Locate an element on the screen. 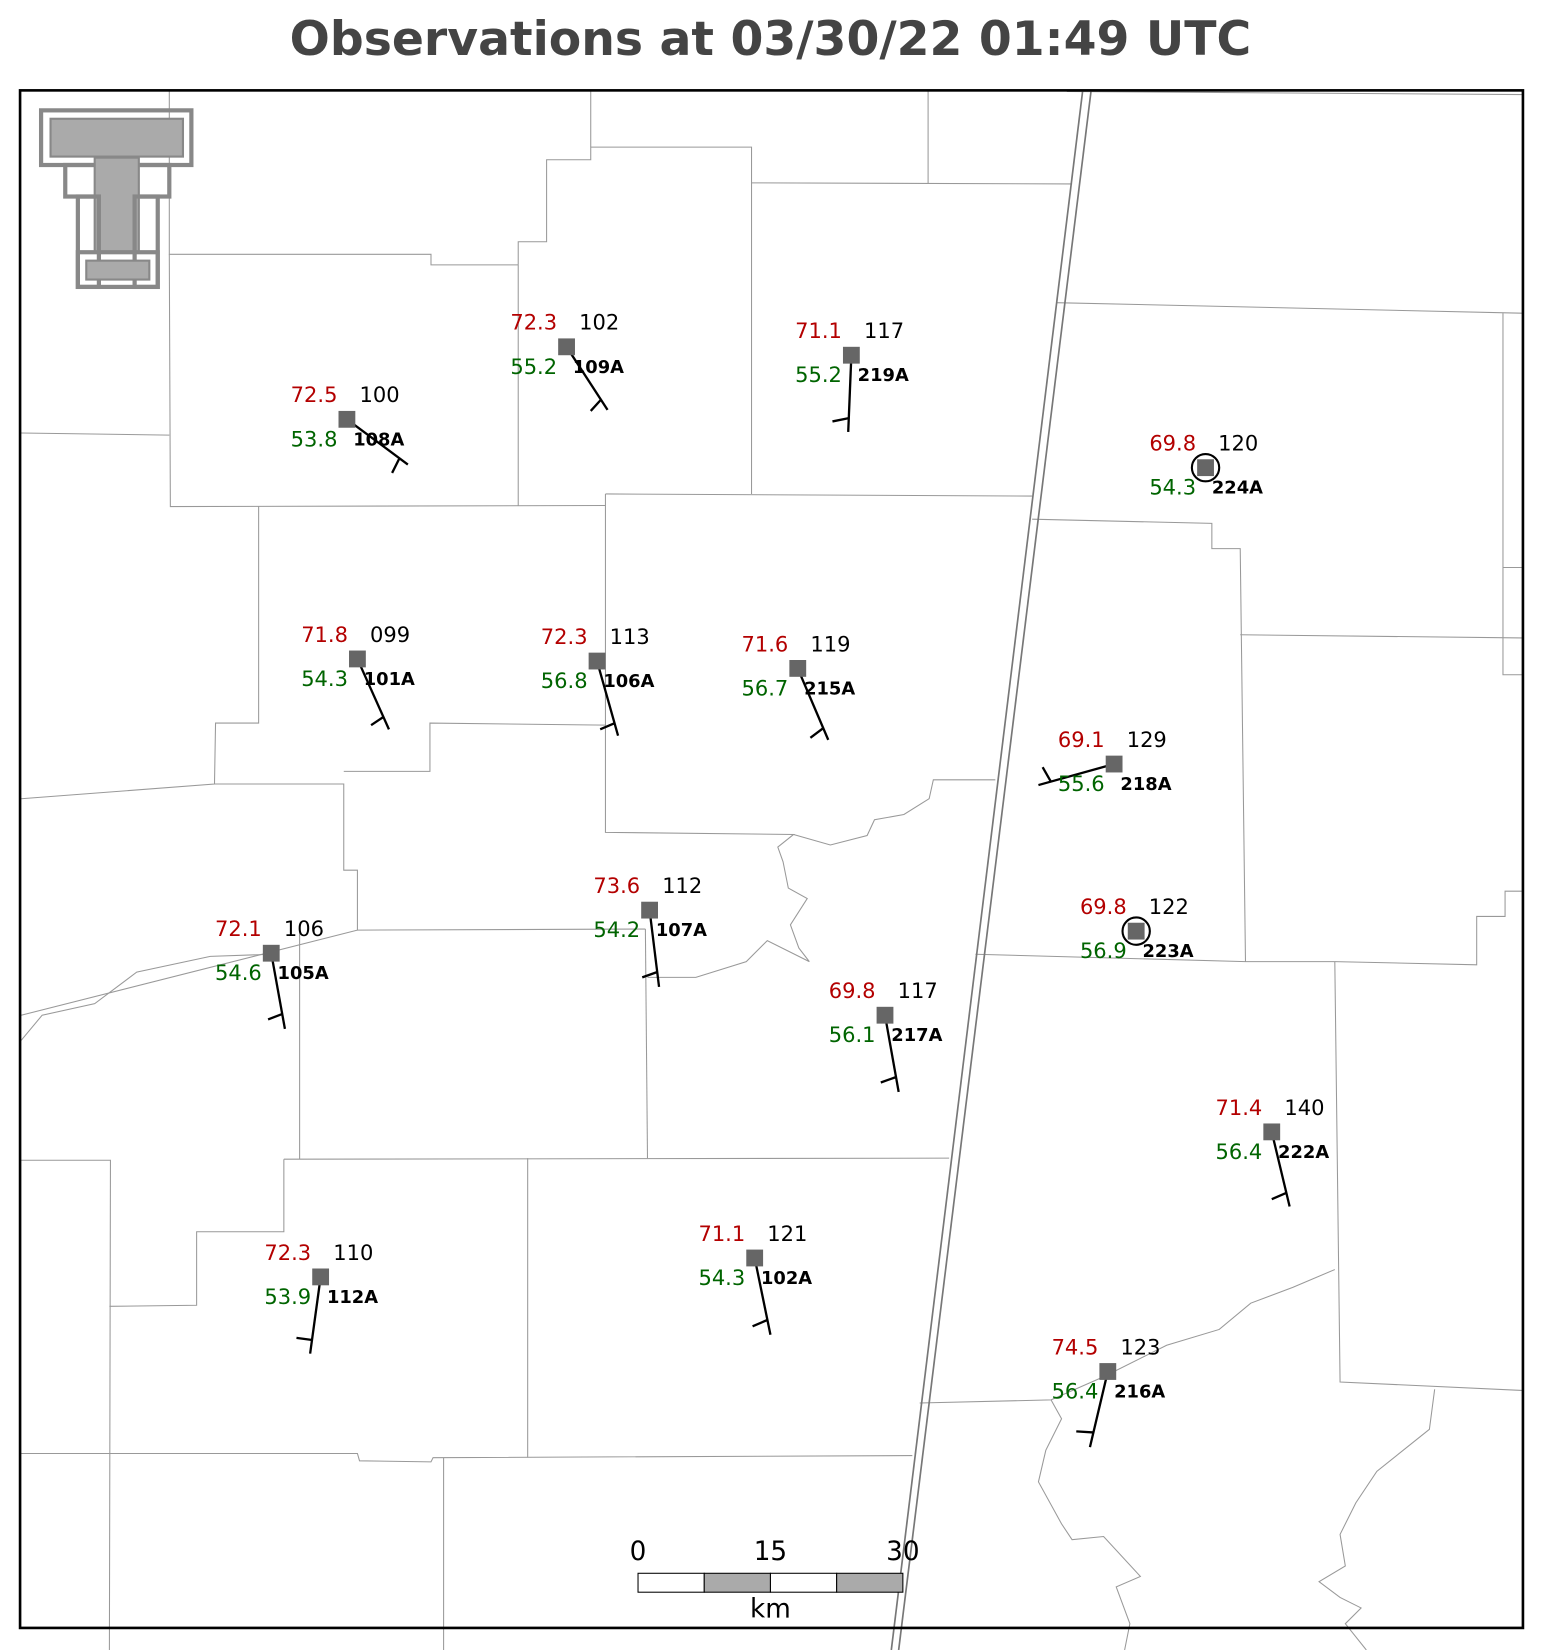 This screenshot has height=1650, width=1543. pressure: 112 is located at coordinates (682, 885).